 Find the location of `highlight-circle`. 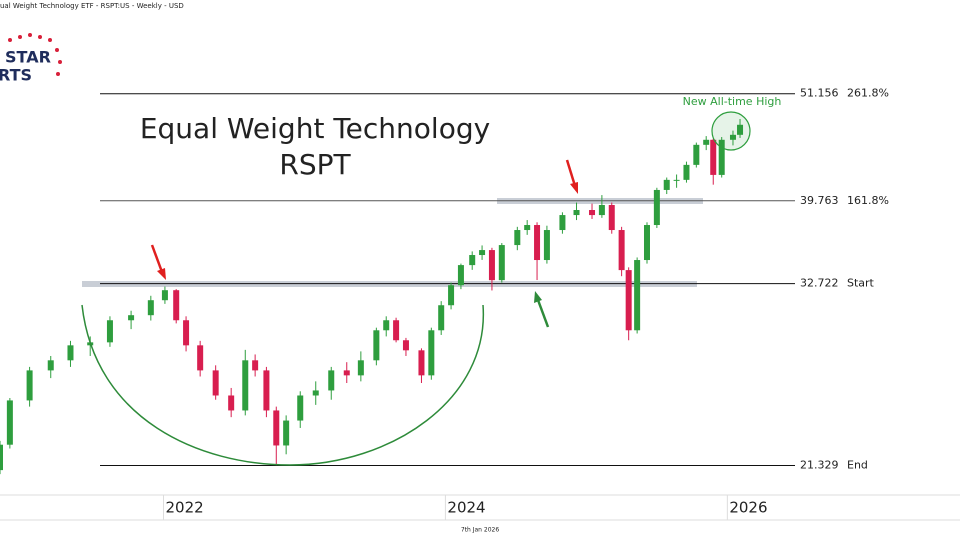

highlight-circle is located at coordinates (731, 131).